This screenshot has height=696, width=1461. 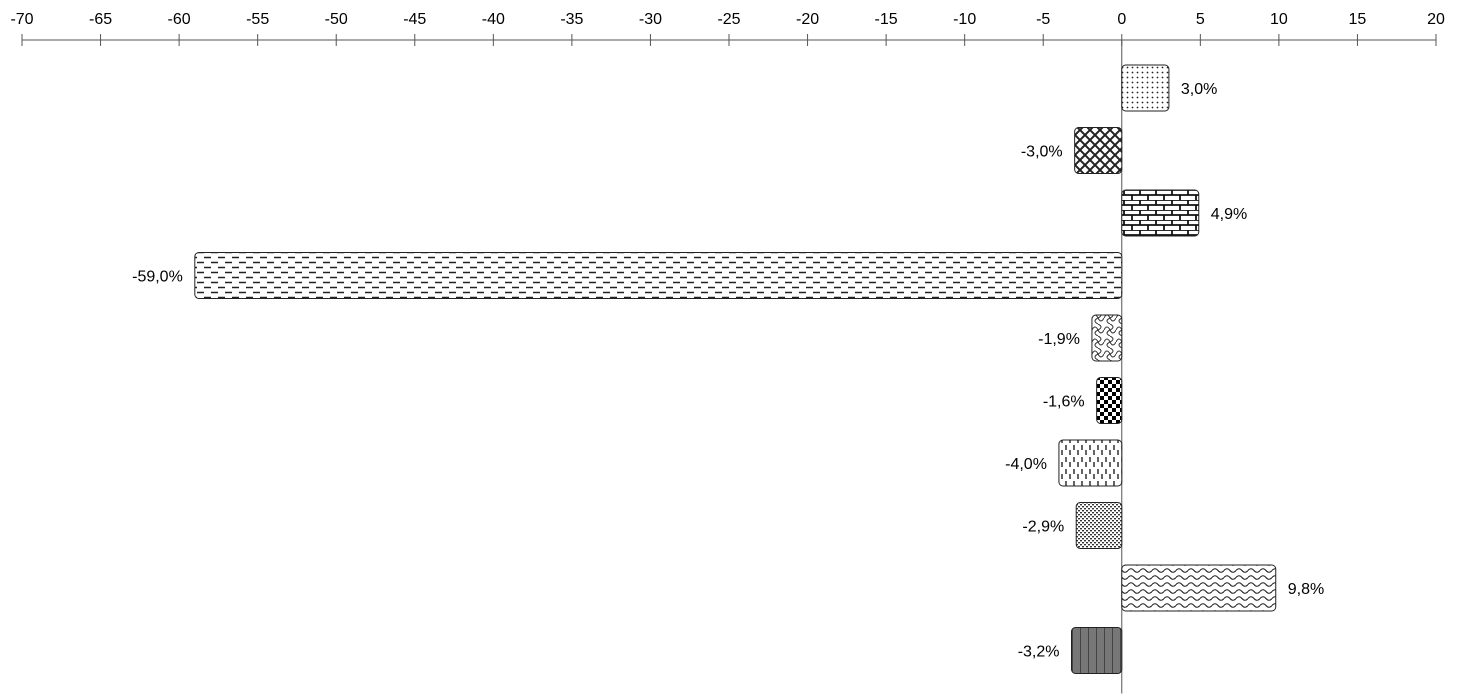 I want to click on data-label: -3,0%, so click(x=1042, y=152).